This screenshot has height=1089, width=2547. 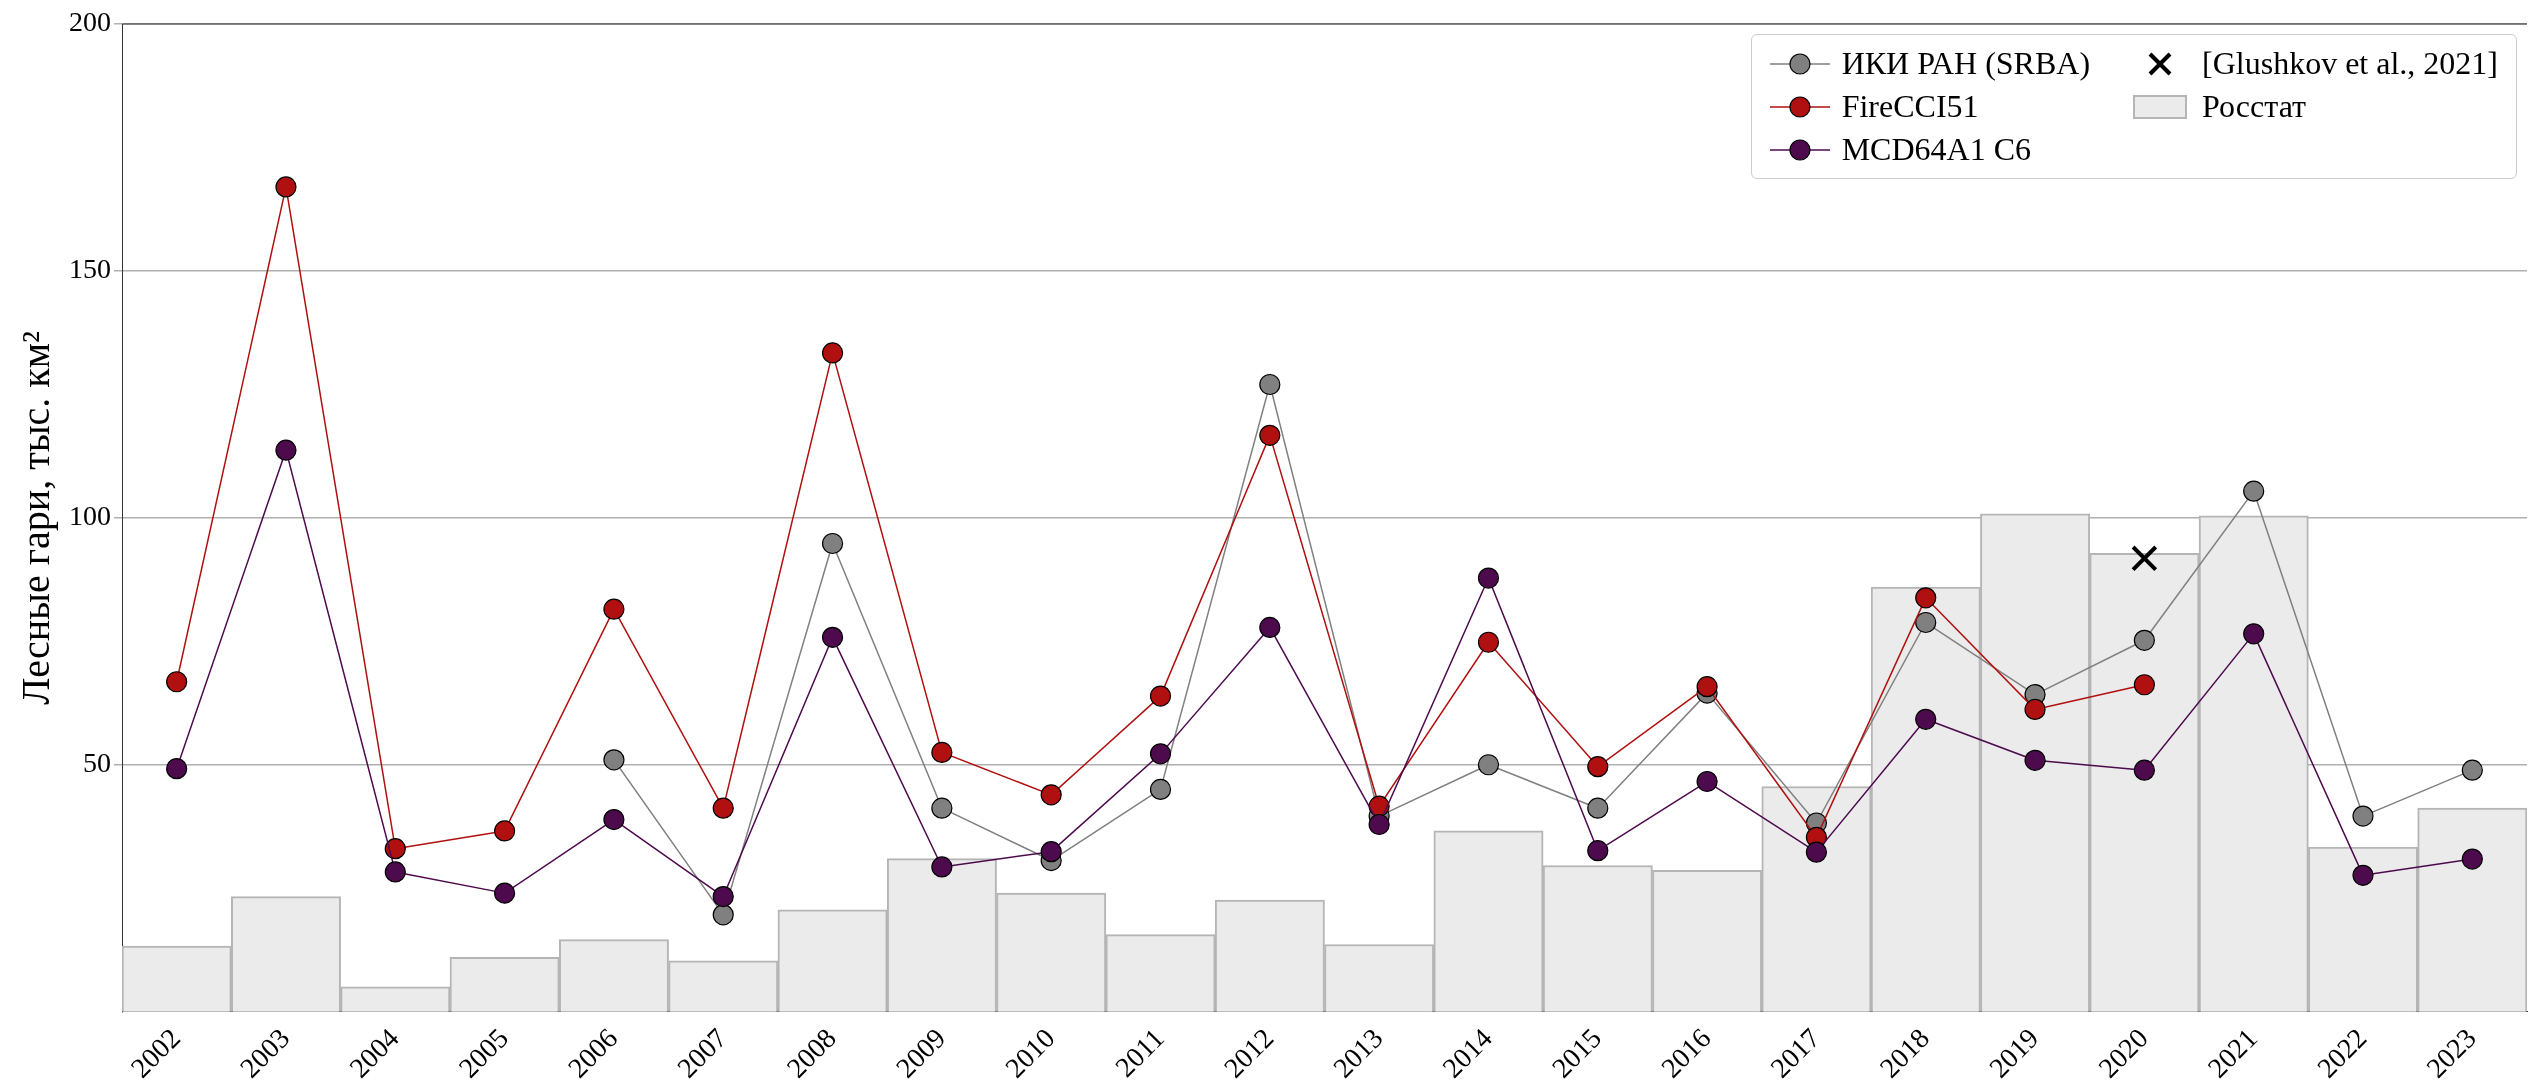 What do you see at coordinates (35, 517) in the screenshot?
I see `y-axis-title: Лесные гари, тыс. км²` at bounding box center [35, 517].